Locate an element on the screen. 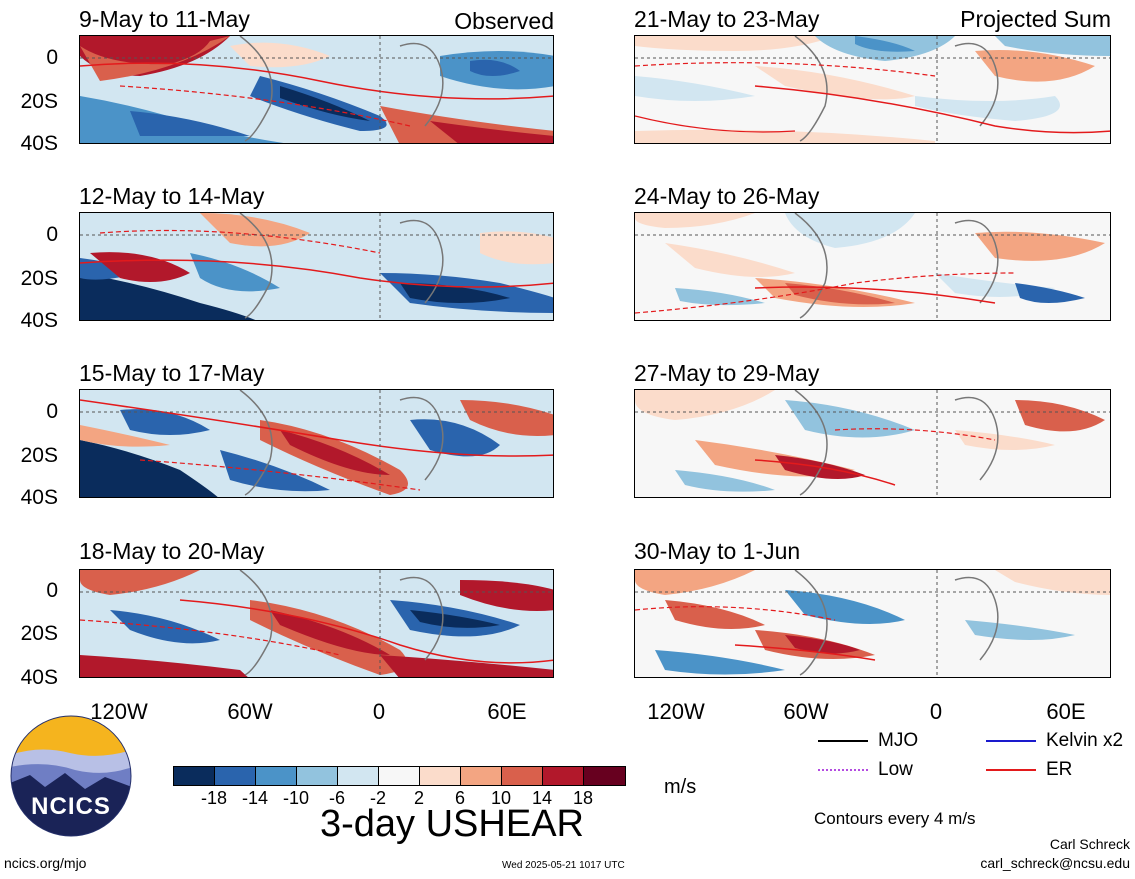 The width and height of the screenshot is (1135, 879). panel-title: 24-May to 26-May is located at coordinates (727, 196).